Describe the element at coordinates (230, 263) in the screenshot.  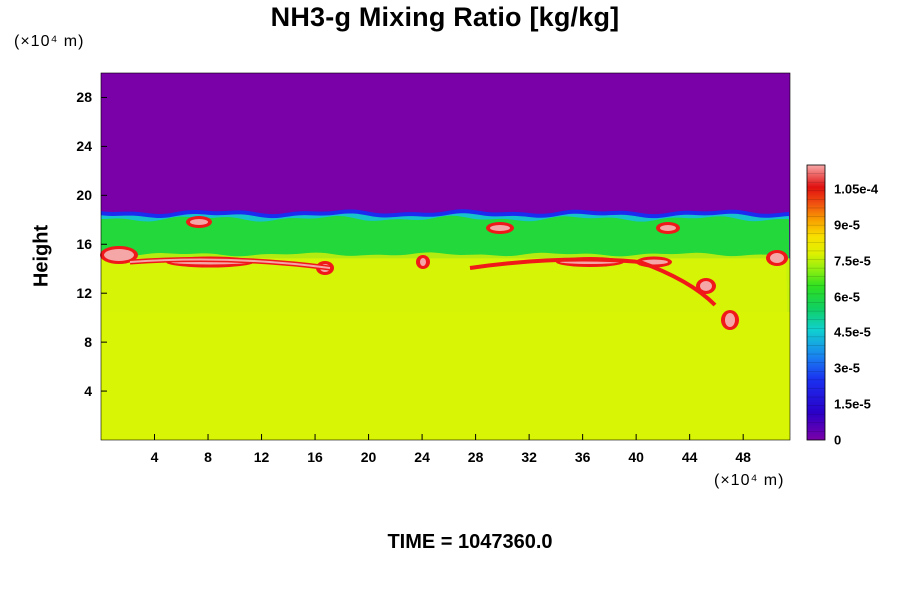
I see `streak-pink` at that location.